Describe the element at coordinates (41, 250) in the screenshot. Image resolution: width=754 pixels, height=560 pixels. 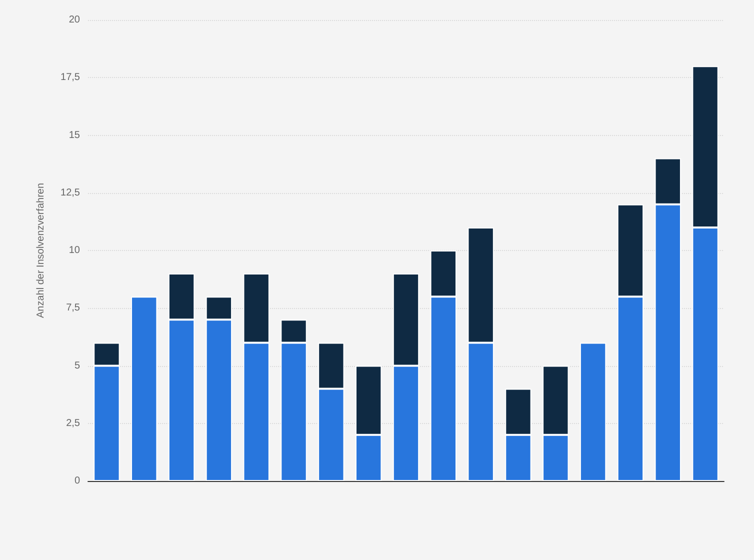
I see `y-axis-title: Anzahl der Insolvenzverfahren` at that location.